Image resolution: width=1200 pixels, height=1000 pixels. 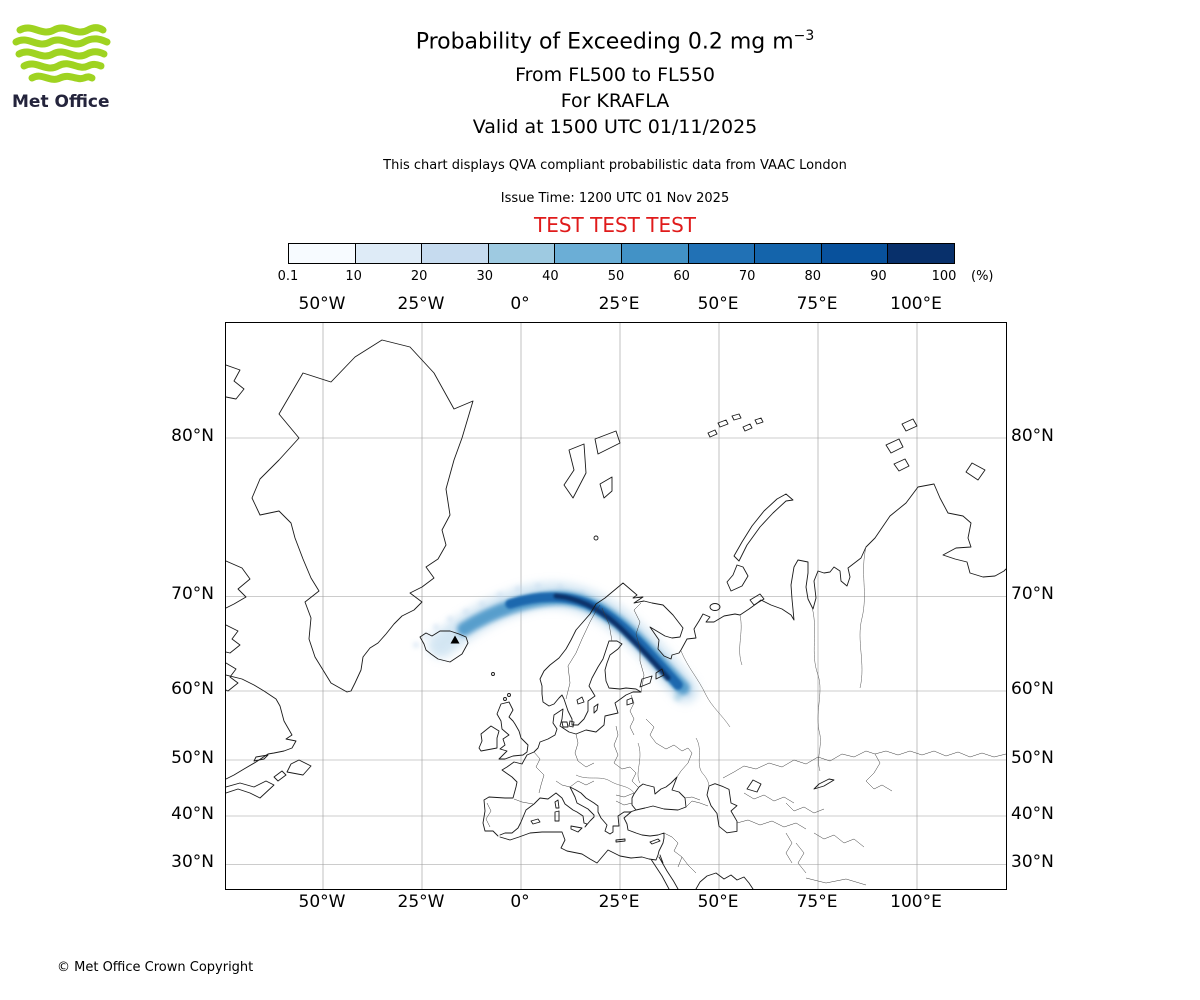 What do you see at coordinates (615, 127) in the screenshot?
I see `subtitle-valid-time: Valid at 1500 UTC 01/11/2025` at bounding box center [615, 127].